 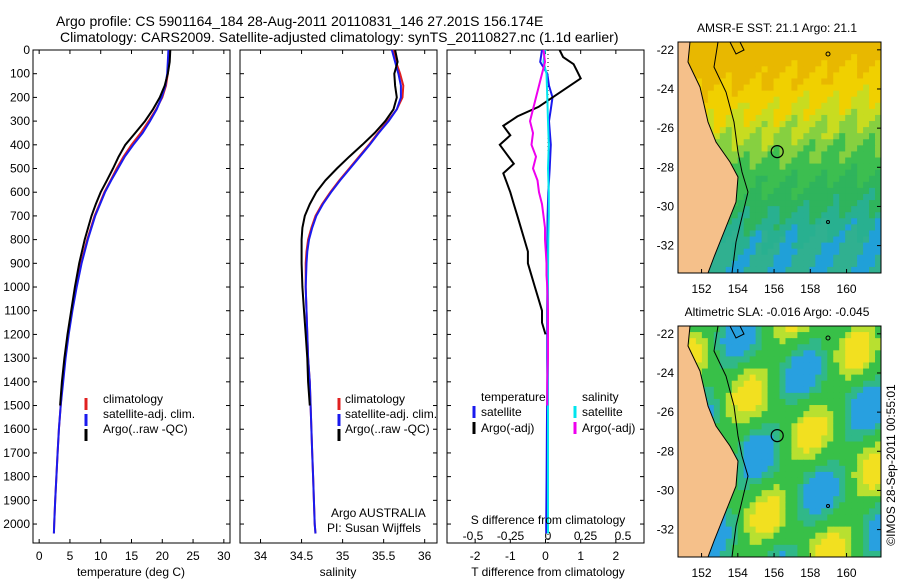 What do you see at coordinates (774, 573) in the screenshot?
I see `map-lon-label: 156` at bounding box center [774, 573].